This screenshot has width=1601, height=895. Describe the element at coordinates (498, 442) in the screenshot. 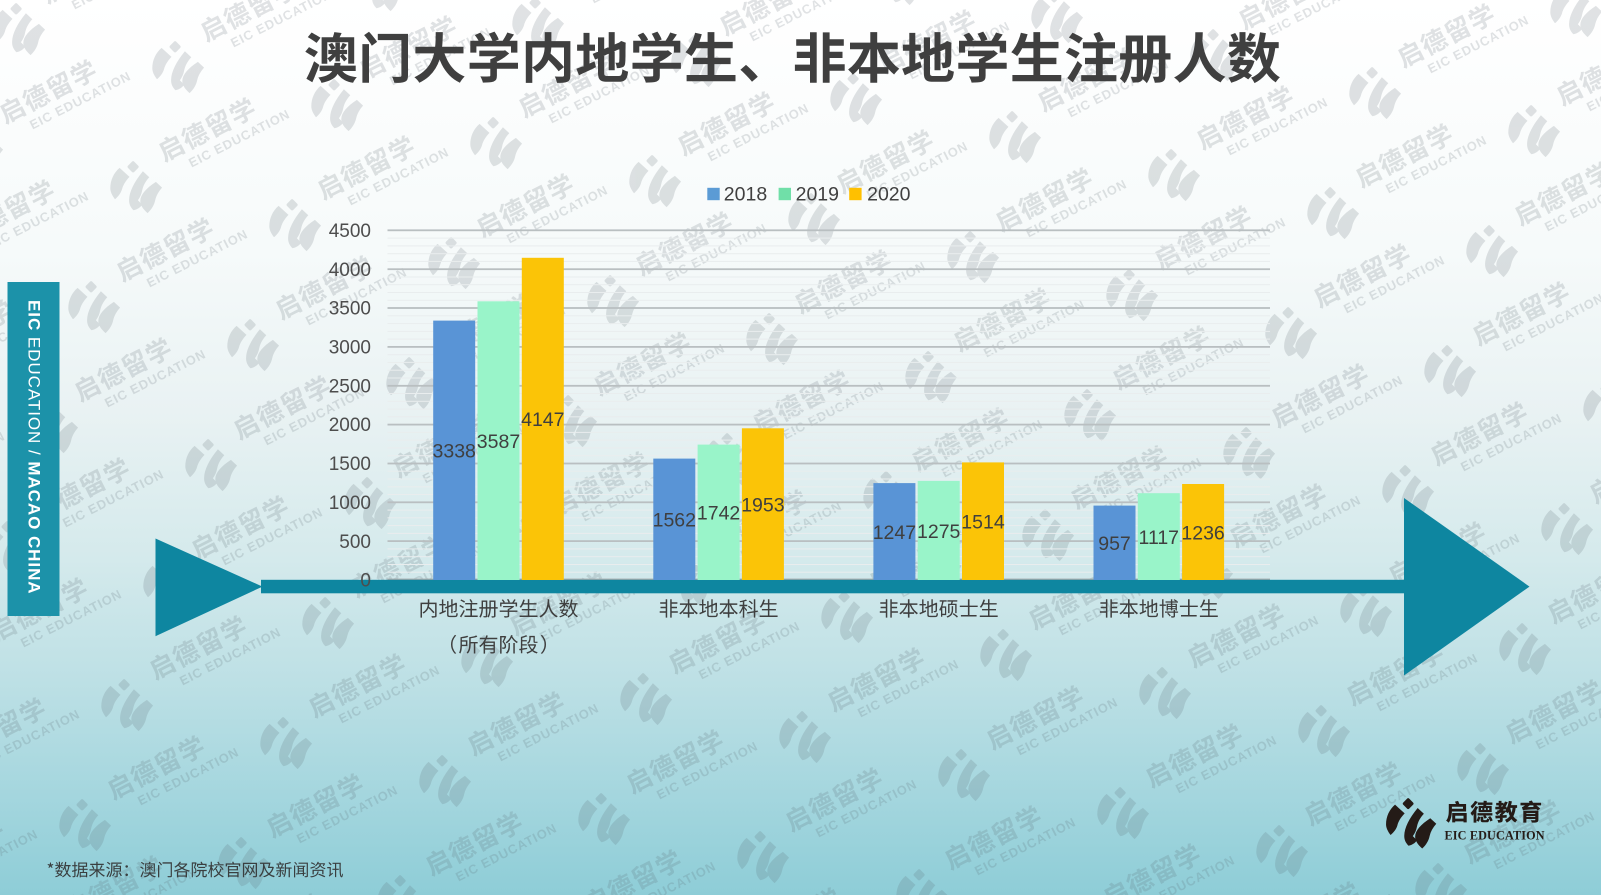

I see `svg-text: 3587` at that location.